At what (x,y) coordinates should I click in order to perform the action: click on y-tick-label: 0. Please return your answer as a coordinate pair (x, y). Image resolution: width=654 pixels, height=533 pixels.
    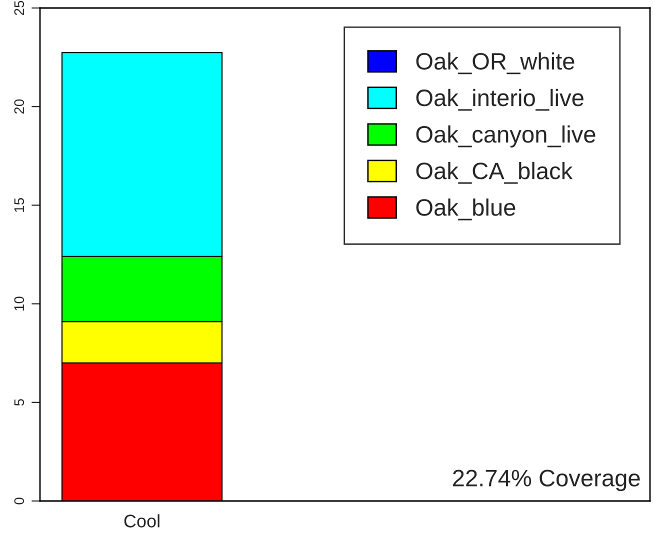
    Looking at the image, I should click on (19, 501).